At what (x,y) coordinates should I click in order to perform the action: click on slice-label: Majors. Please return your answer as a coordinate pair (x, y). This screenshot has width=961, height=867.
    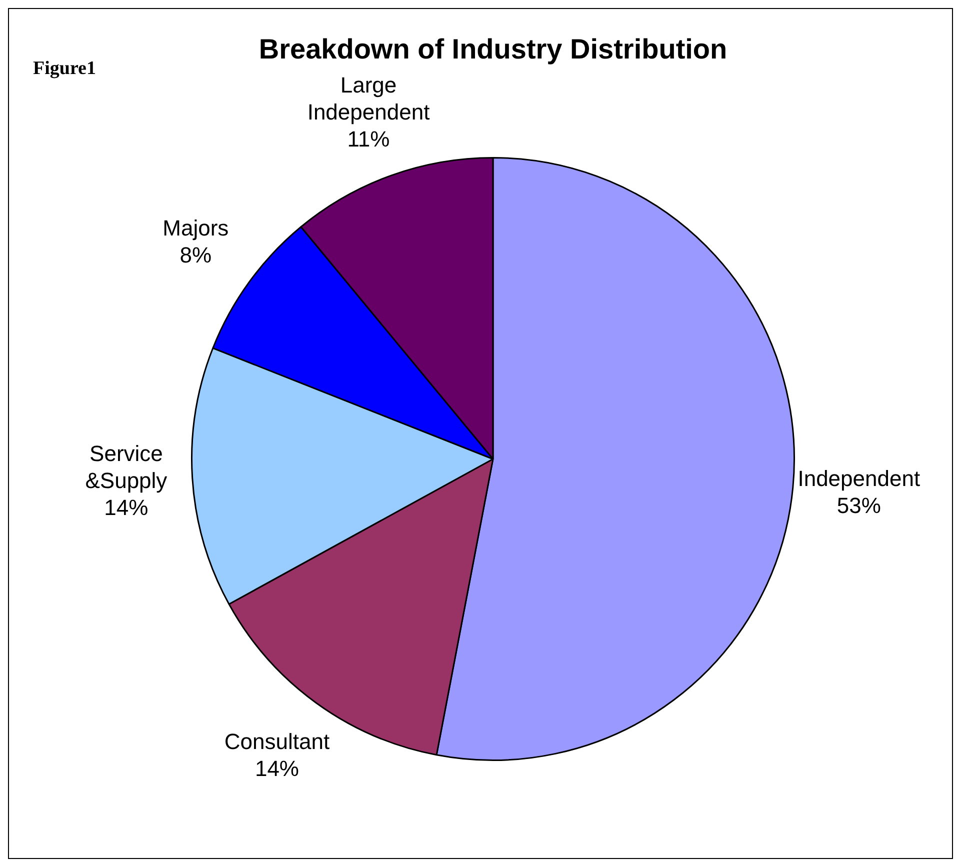
    Looking at the image, I should click on (195, 228).